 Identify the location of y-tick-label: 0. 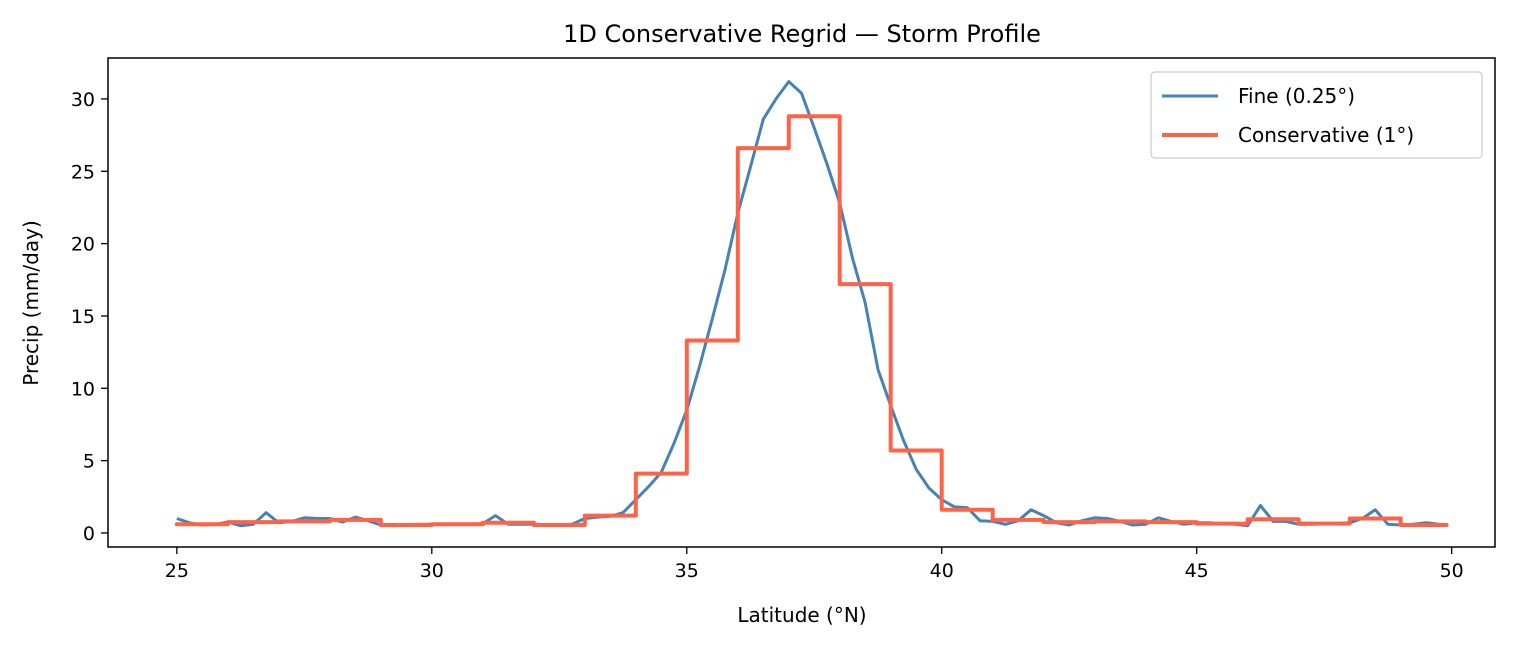
(89, 534).